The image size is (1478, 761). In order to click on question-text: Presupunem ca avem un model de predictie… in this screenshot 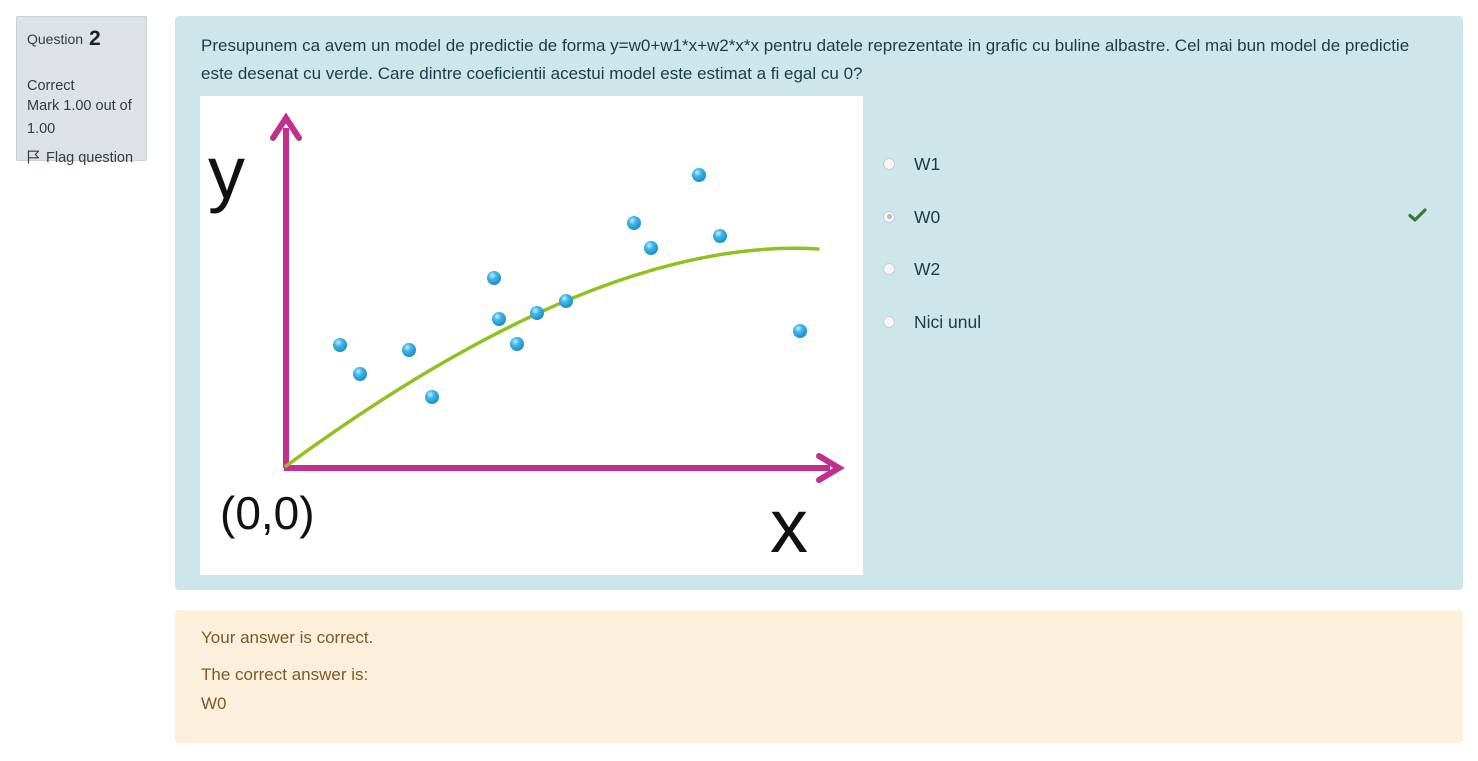, I will do `click(805, 59)`.